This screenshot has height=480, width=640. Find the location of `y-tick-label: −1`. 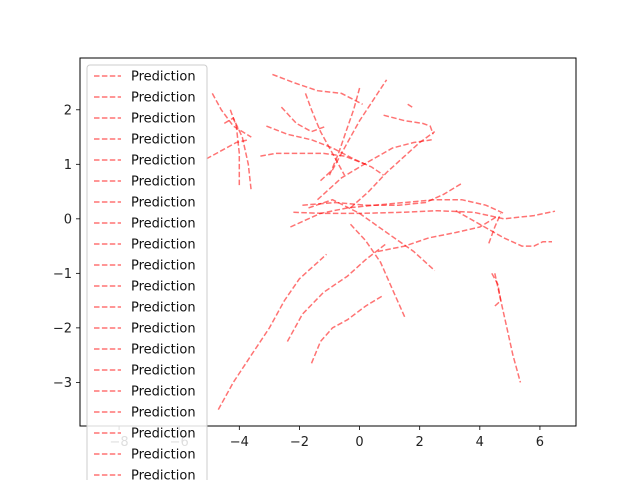

y-tick-label: −1 is located at coordinates (62, 274).